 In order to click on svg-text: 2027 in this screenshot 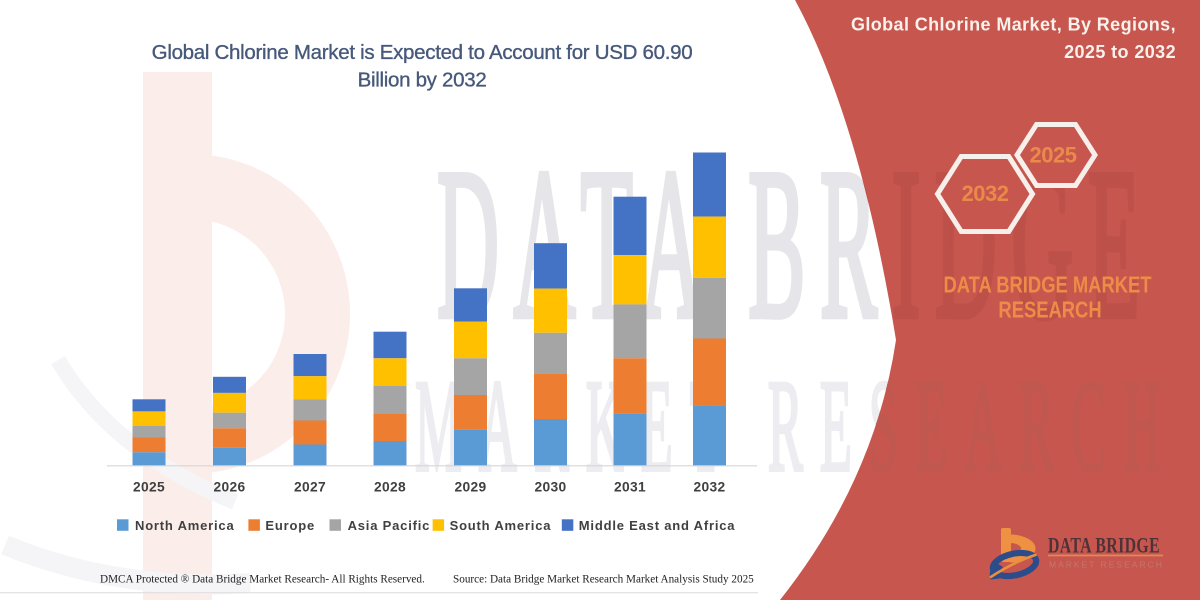, I will do `click(310, 487)`.